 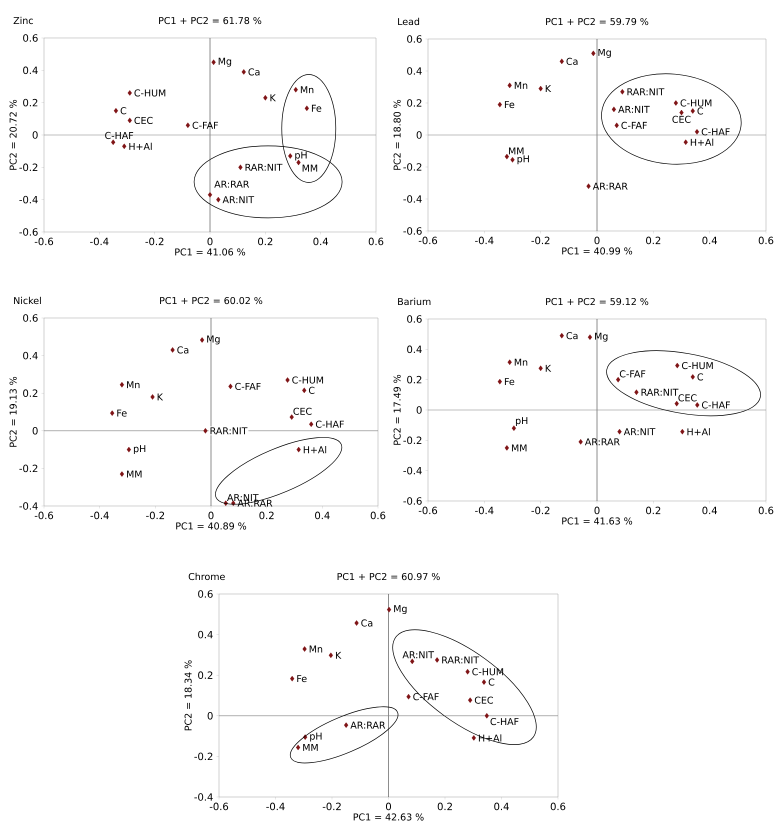 What do you see at coordinates (501, 806) in the screenshot?
I see `x-tick-label: 0.4` at bounding box center [501, 806].